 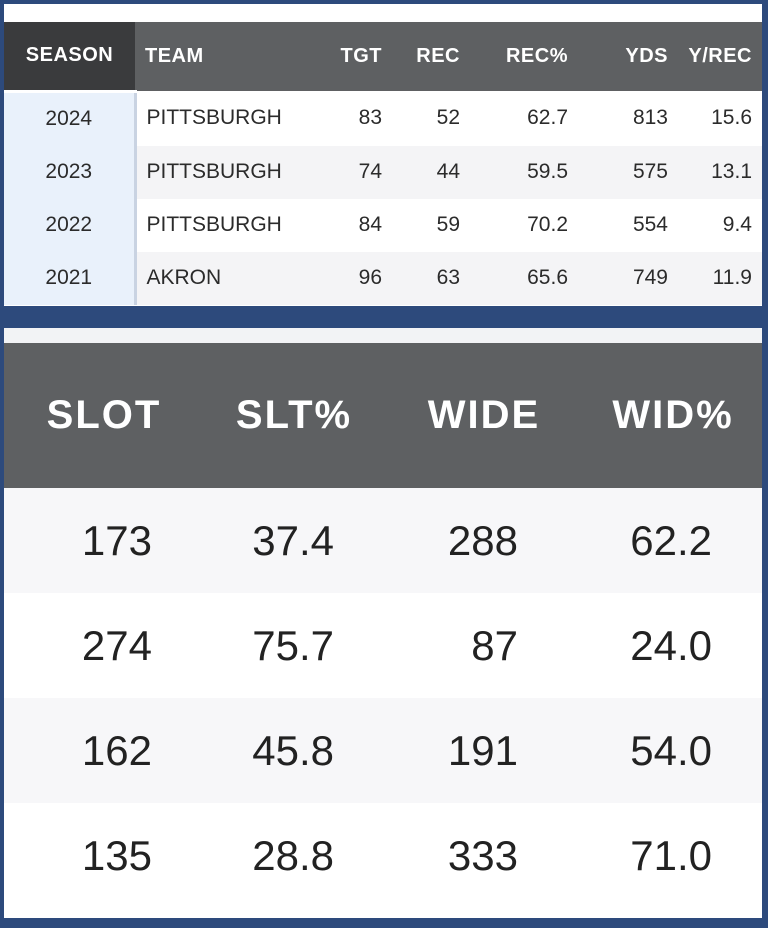 I want to click on column-header-yds: YDS, so click(x=646, y=56).